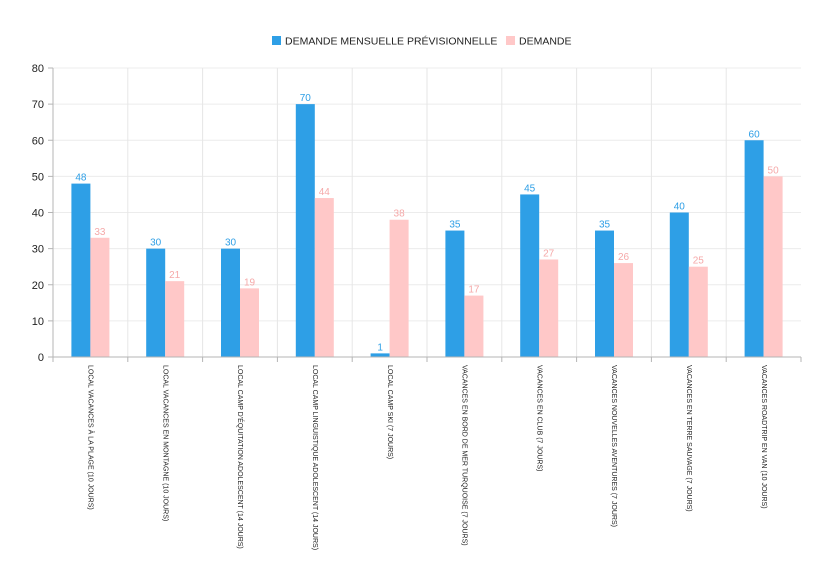  What do you see at coordinates (474, 290) in the screenshot?
I see `data-label-demand: 17` at bounding box center [474, 290].